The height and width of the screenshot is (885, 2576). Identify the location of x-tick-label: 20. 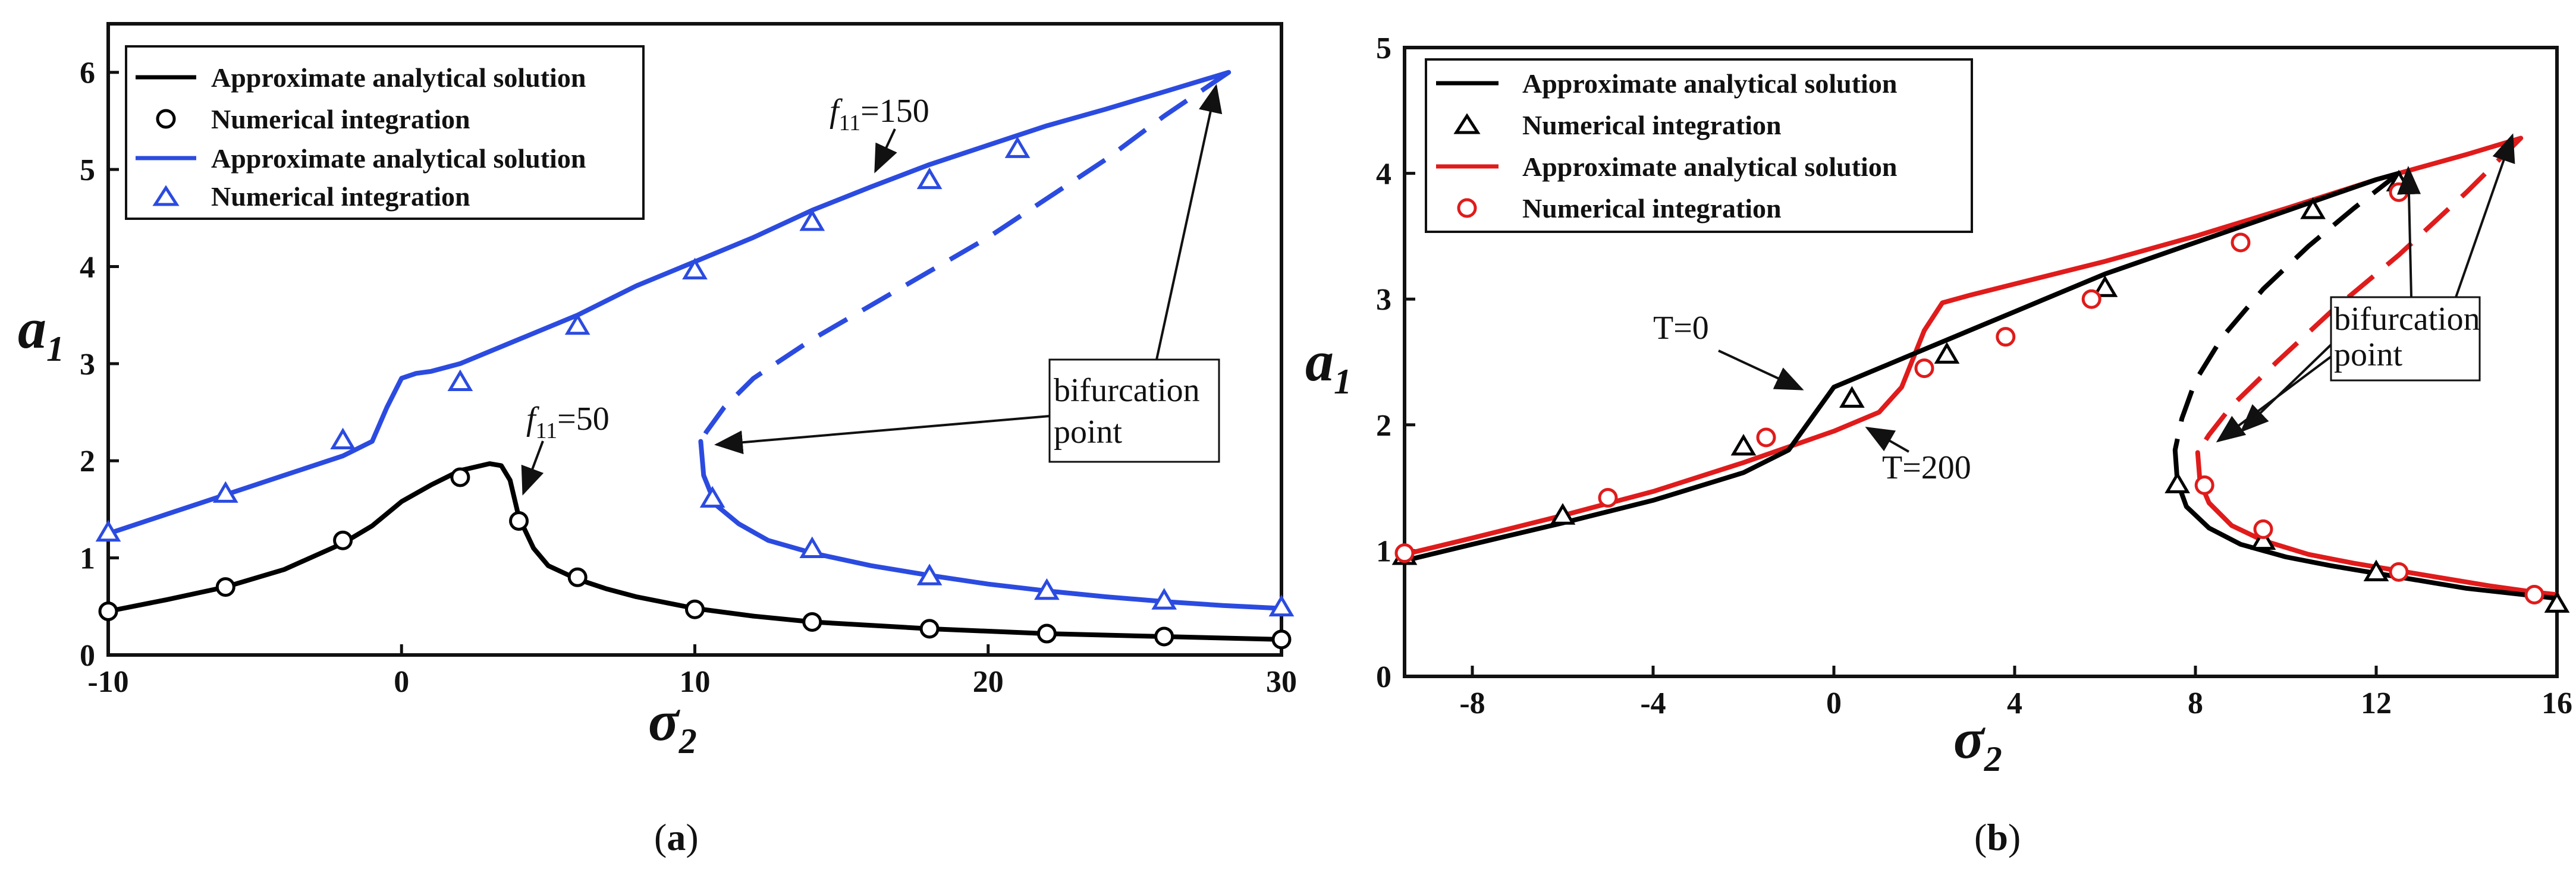
(988, 682).